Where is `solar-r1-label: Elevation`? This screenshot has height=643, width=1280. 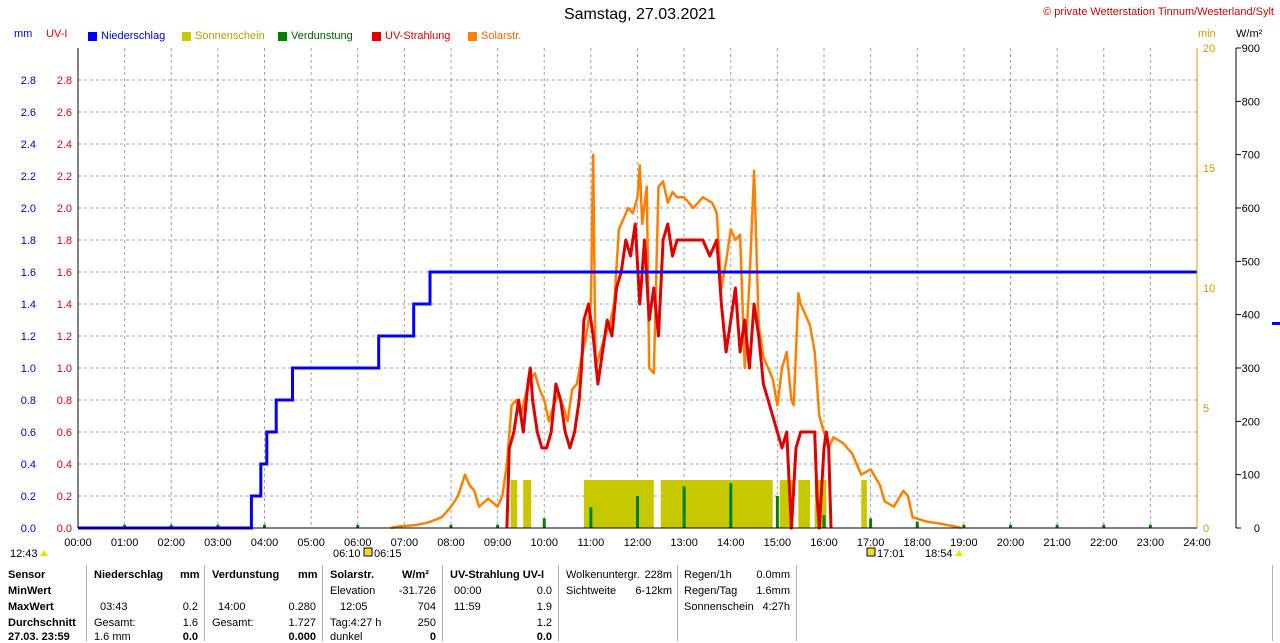
solar-r1-label: Elevation is located at coordinates (353, 591).